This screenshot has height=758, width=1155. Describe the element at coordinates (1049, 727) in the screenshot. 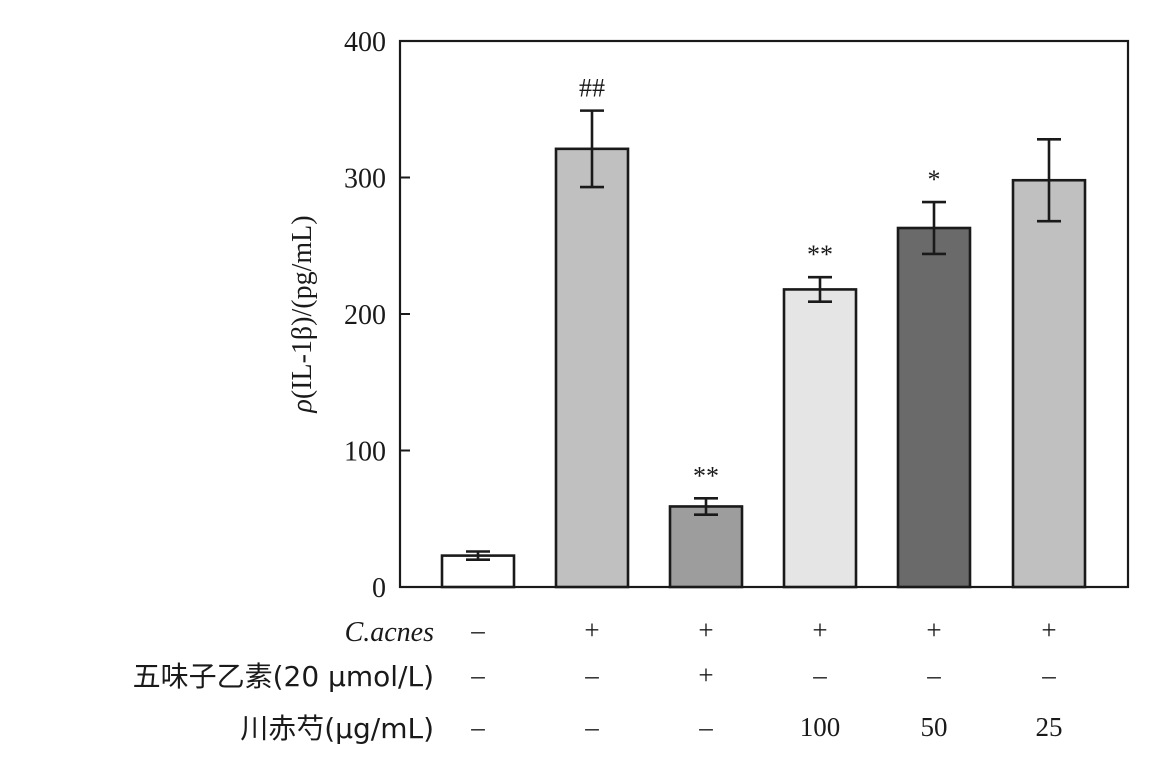

I see `treatment-row-value: 25` at that location.